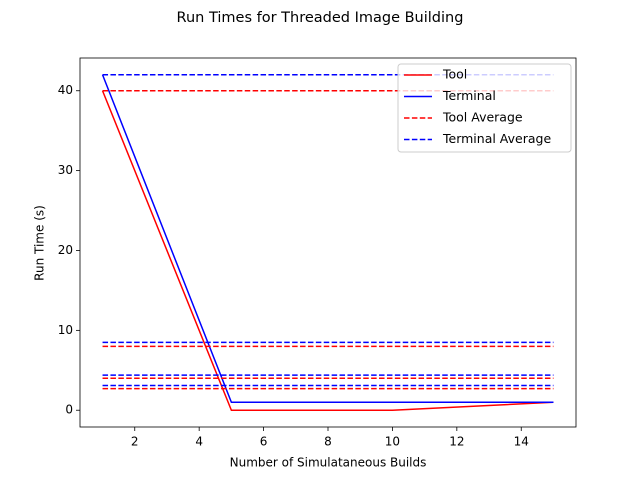 Image resolution: width=640 pixels, height=480 pixels. Describe the element at coordinates (392, 442) in the screenshot. I see `x-tick-label: 10` at that location.